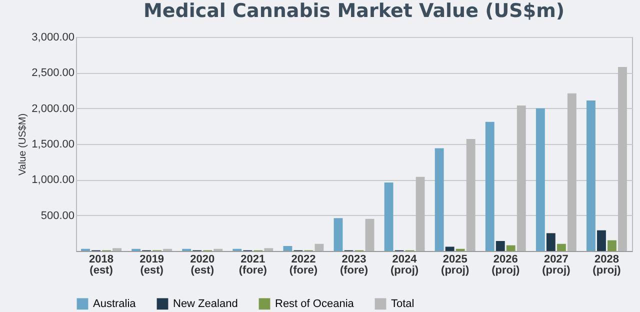 The image size is (640, 312). Describe the element at coordinates (455, 265) in the screenshot. I see `x-tick-label: 2025 (proj)` at that location.